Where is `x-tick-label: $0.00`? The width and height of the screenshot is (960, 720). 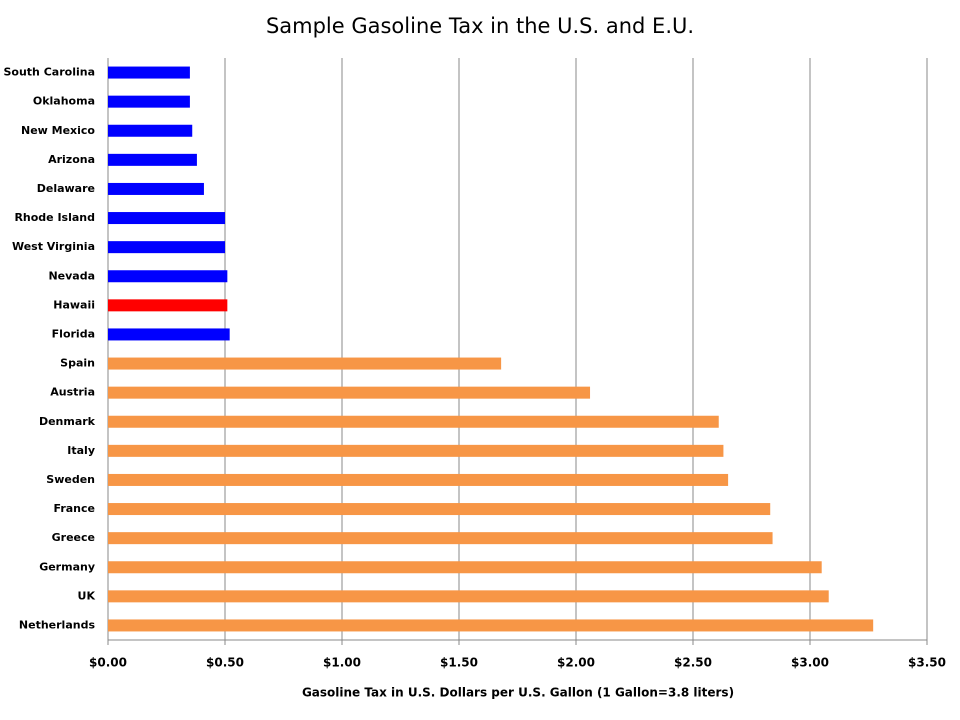 x-tick-label: $0.00 is located at coordinates (108, 663).